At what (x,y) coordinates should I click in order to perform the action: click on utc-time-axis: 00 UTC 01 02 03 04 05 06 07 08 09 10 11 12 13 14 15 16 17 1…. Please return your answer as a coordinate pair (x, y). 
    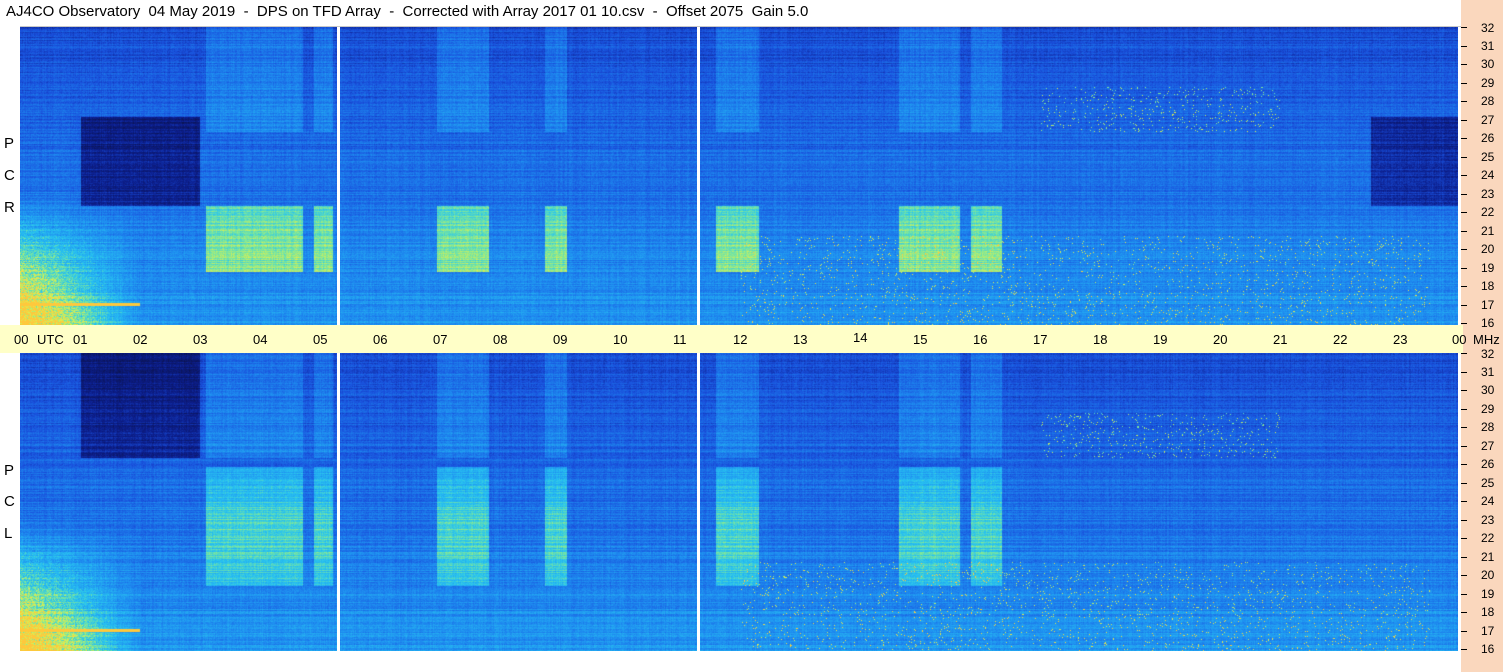
    Looking at the image, I should click on (750, 339).